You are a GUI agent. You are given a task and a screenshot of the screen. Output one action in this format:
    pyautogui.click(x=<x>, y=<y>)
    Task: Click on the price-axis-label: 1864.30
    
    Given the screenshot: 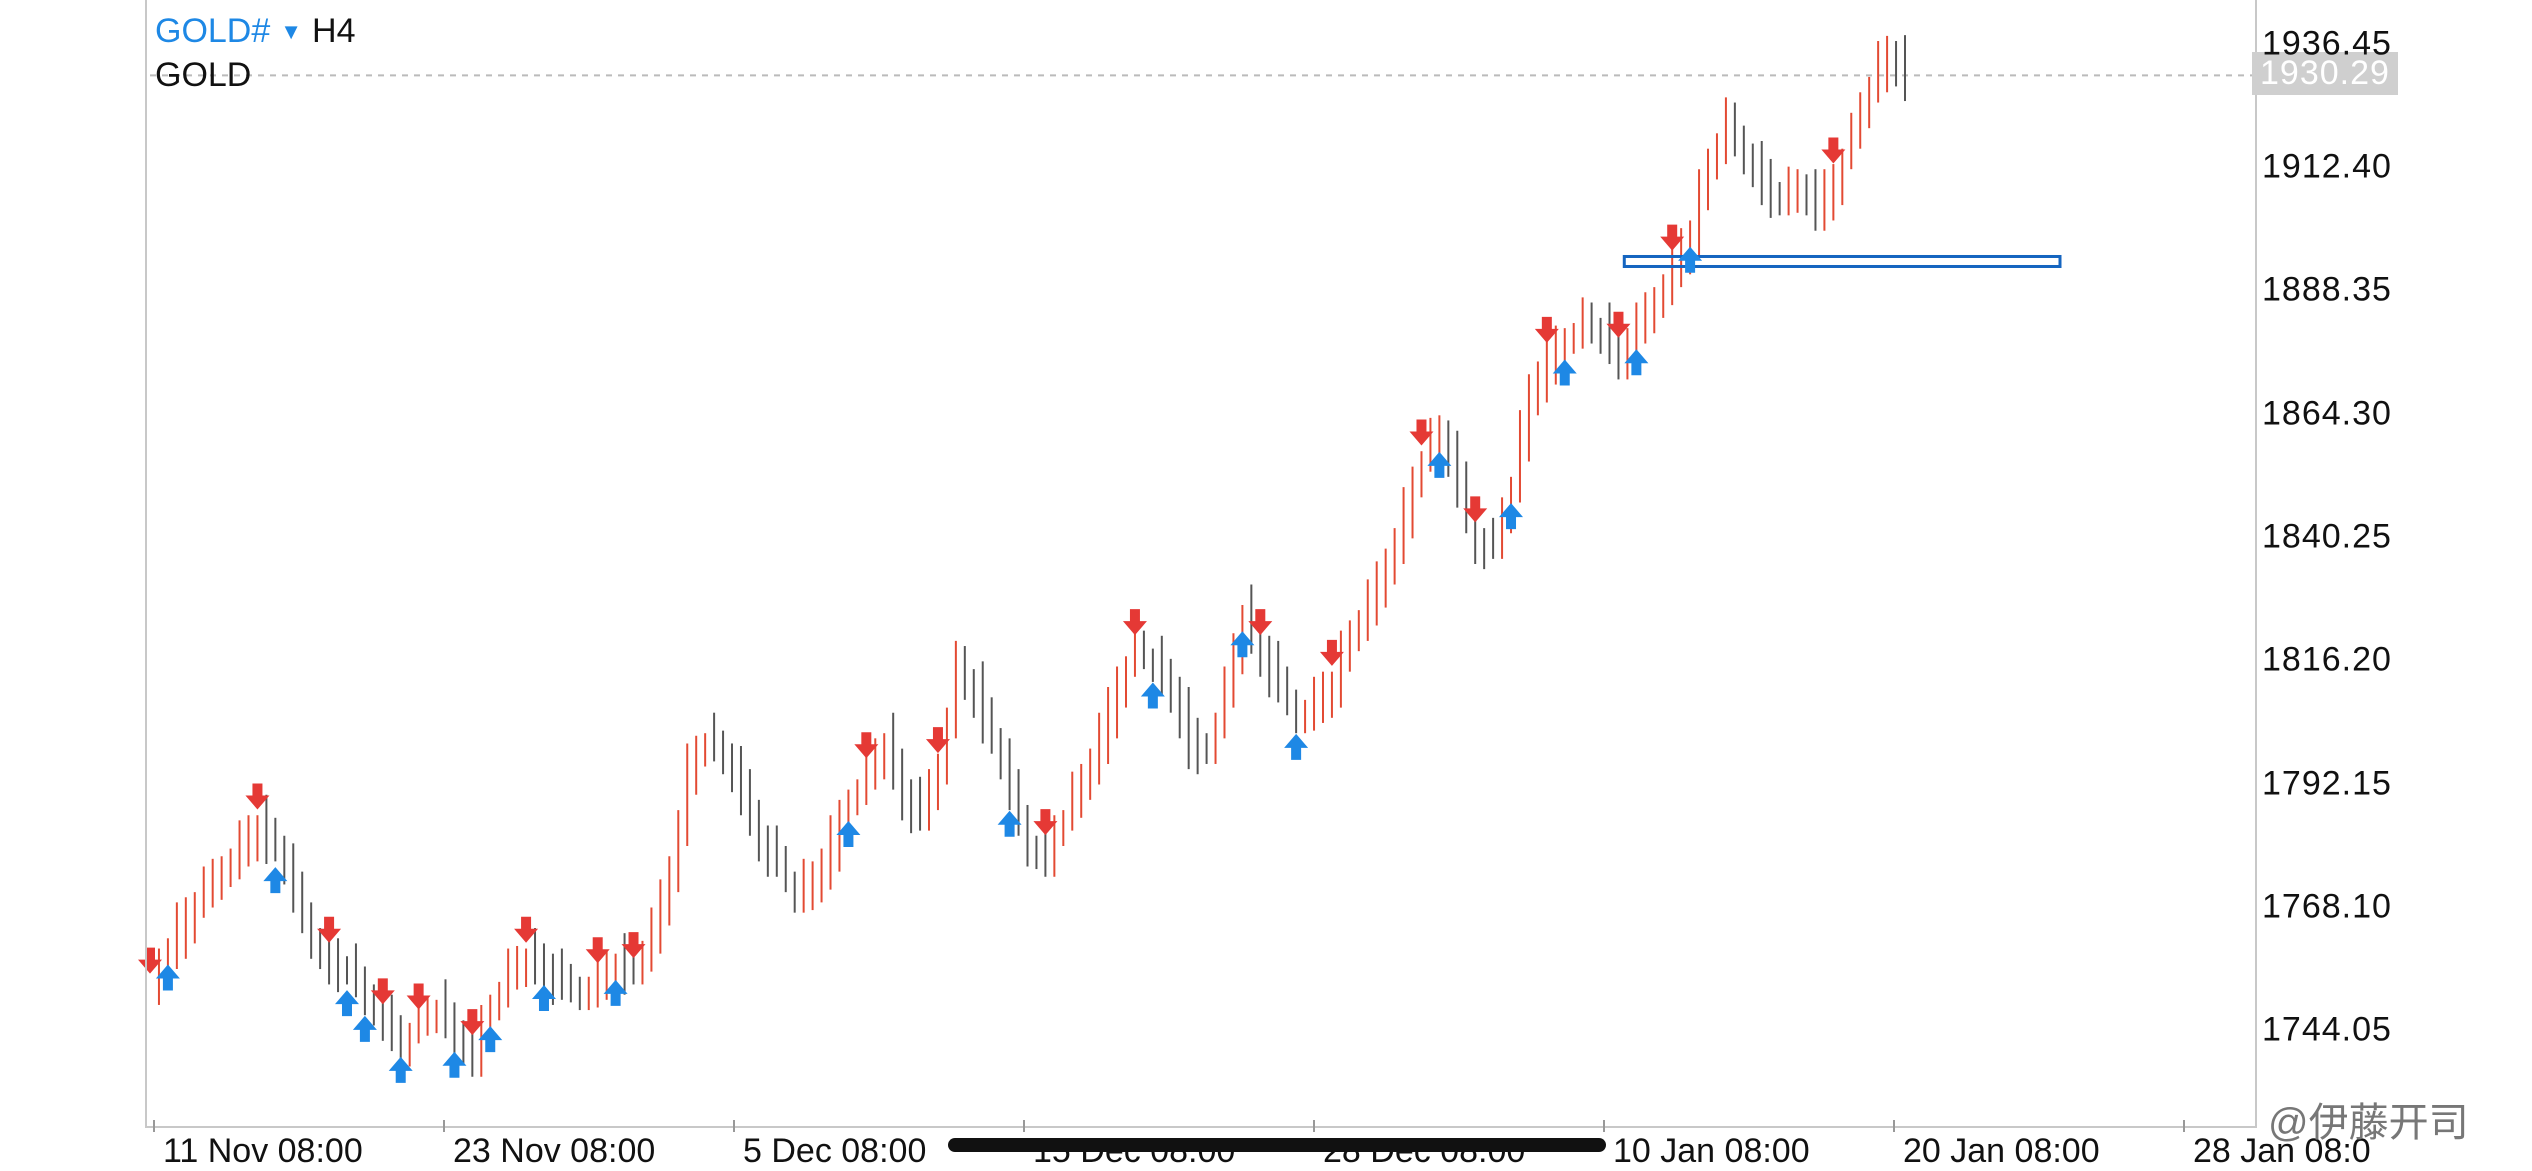 What is the action you would take?
    pyautogui.click(x=2327, y=413)
    